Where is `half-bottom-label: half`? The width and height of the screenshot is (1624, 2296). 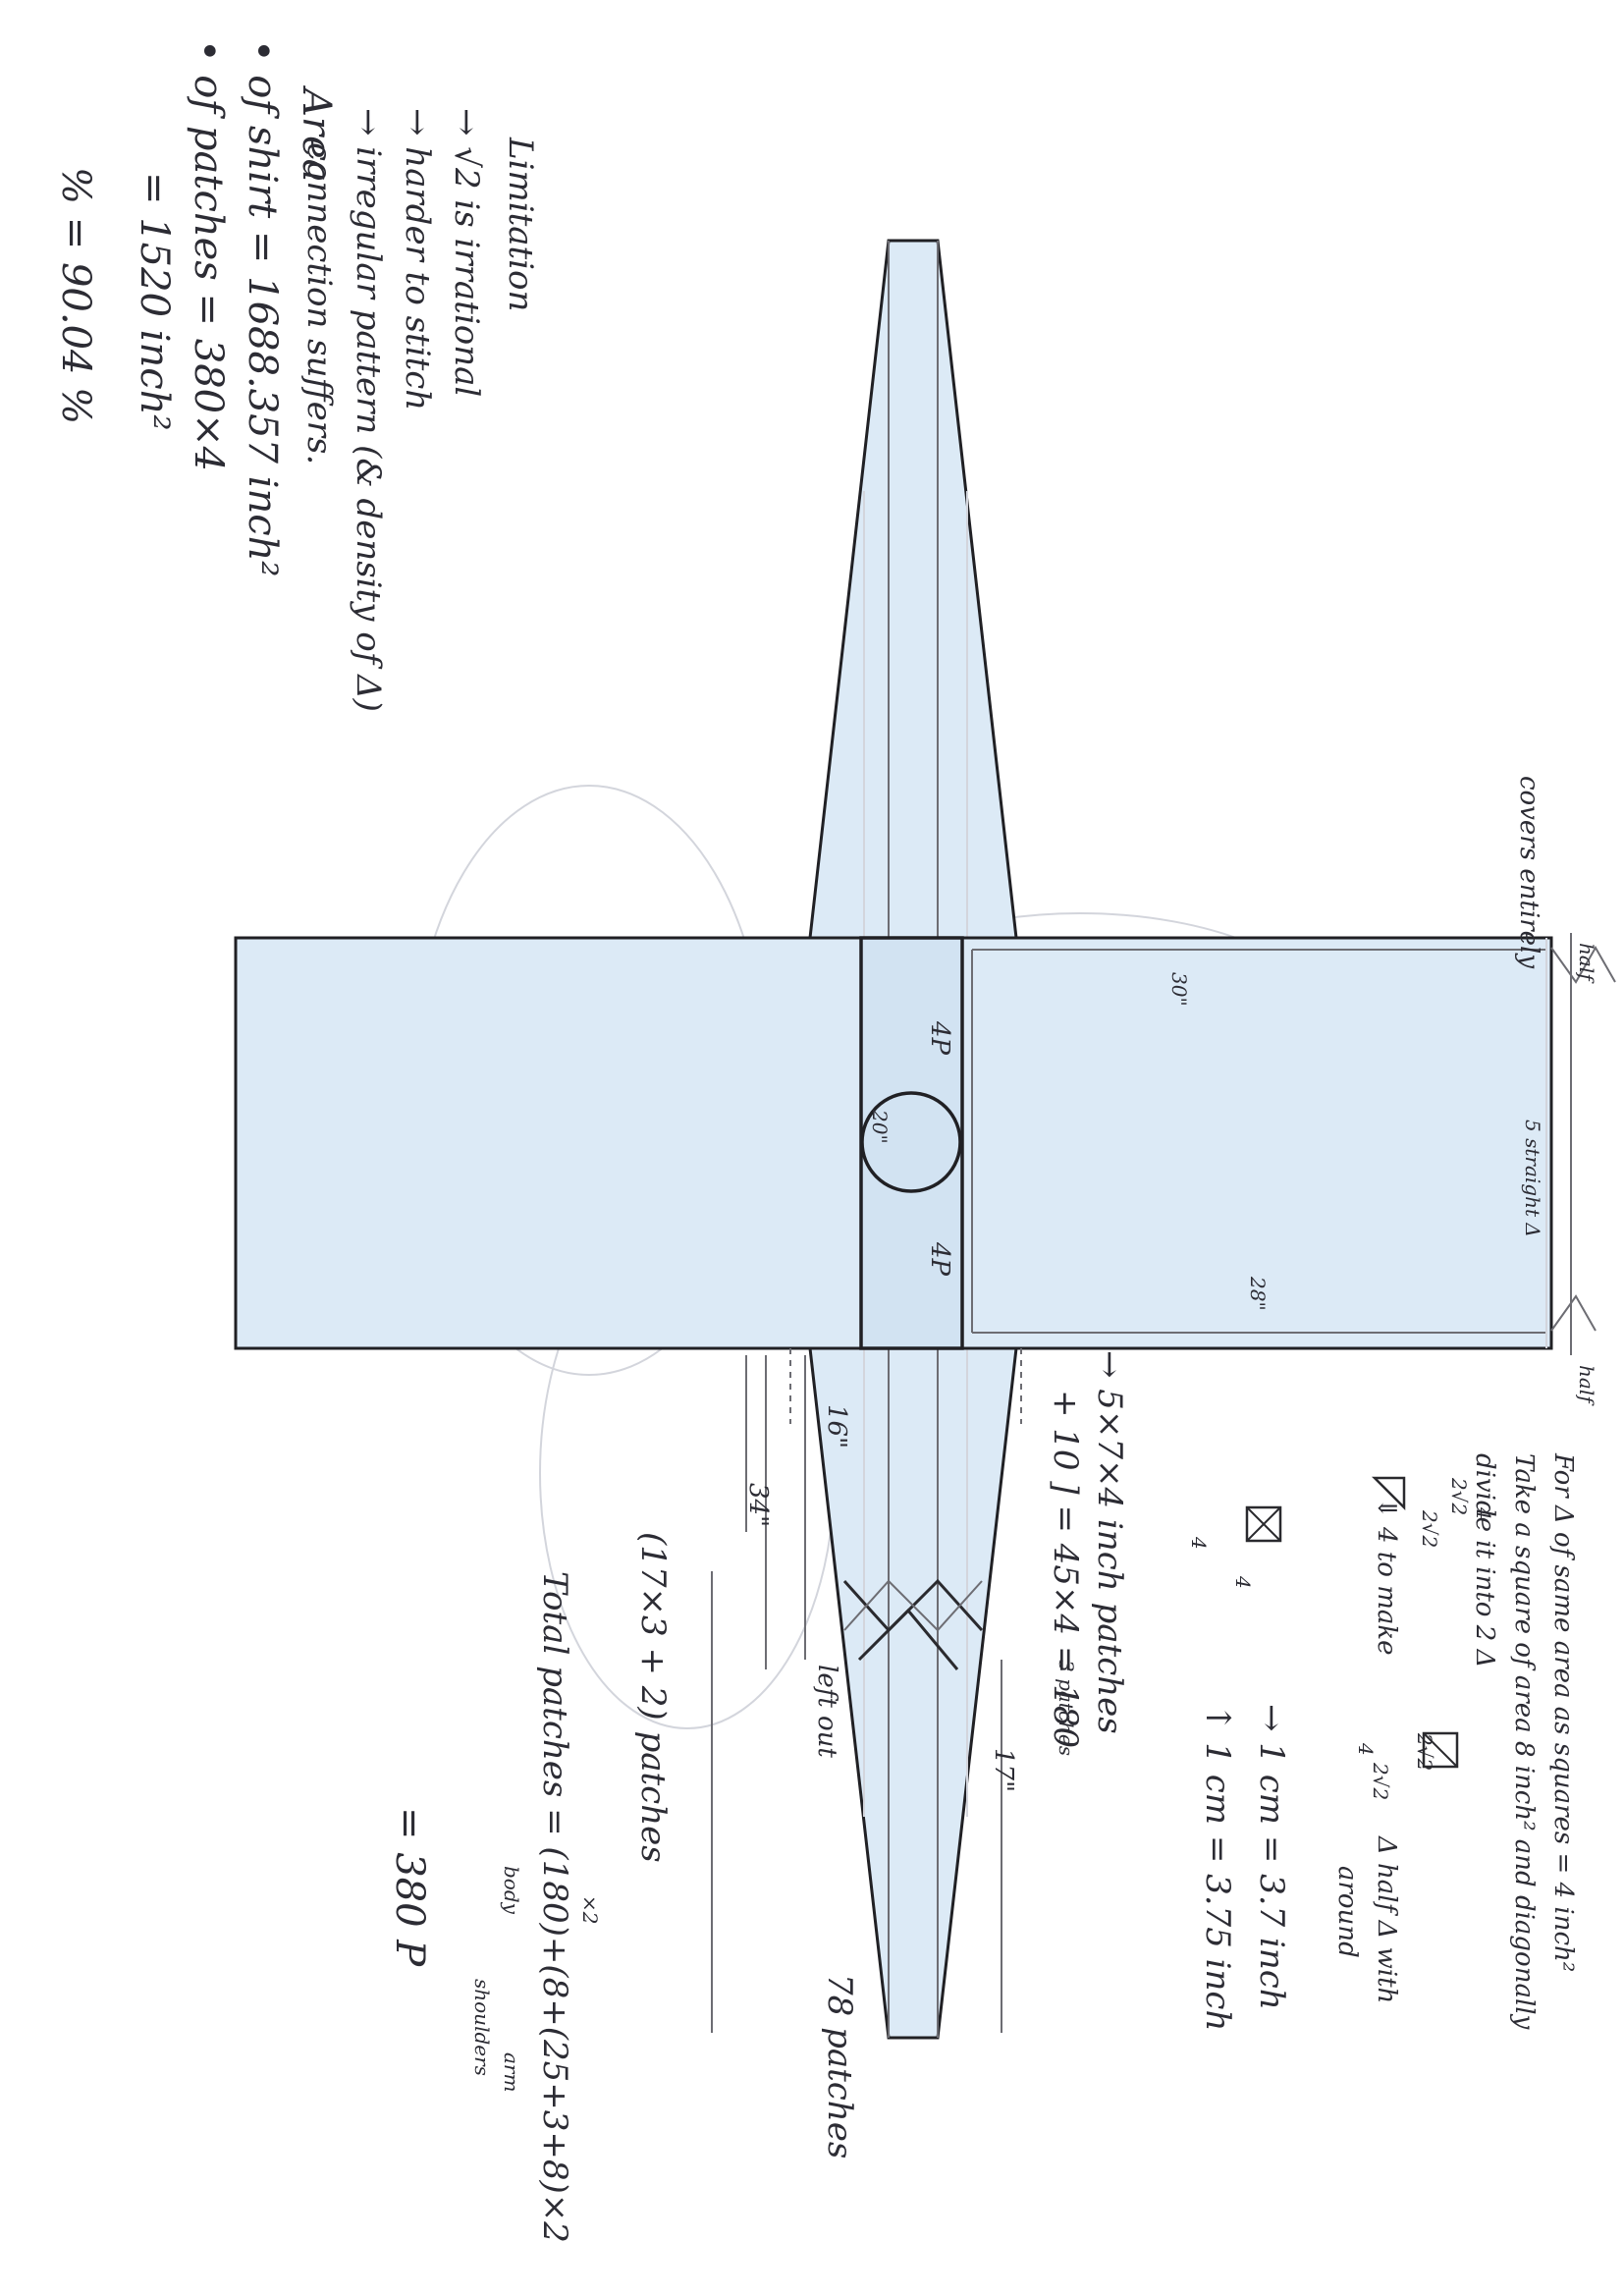
half-bottom-label: half is located at coordinates (1586, 1385).